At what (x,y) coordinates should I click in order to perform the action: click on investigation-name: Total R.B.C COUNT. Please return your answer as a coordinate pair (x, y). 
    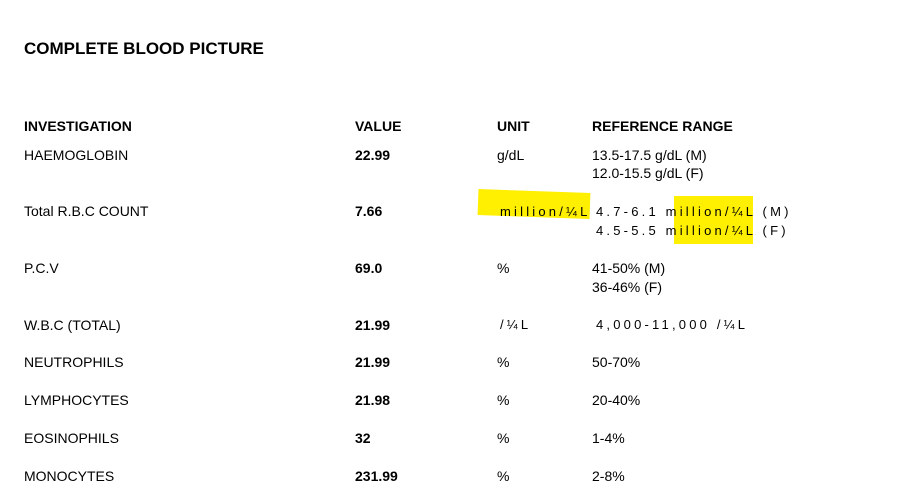
    Looking at the image, I should click on (86, 211).